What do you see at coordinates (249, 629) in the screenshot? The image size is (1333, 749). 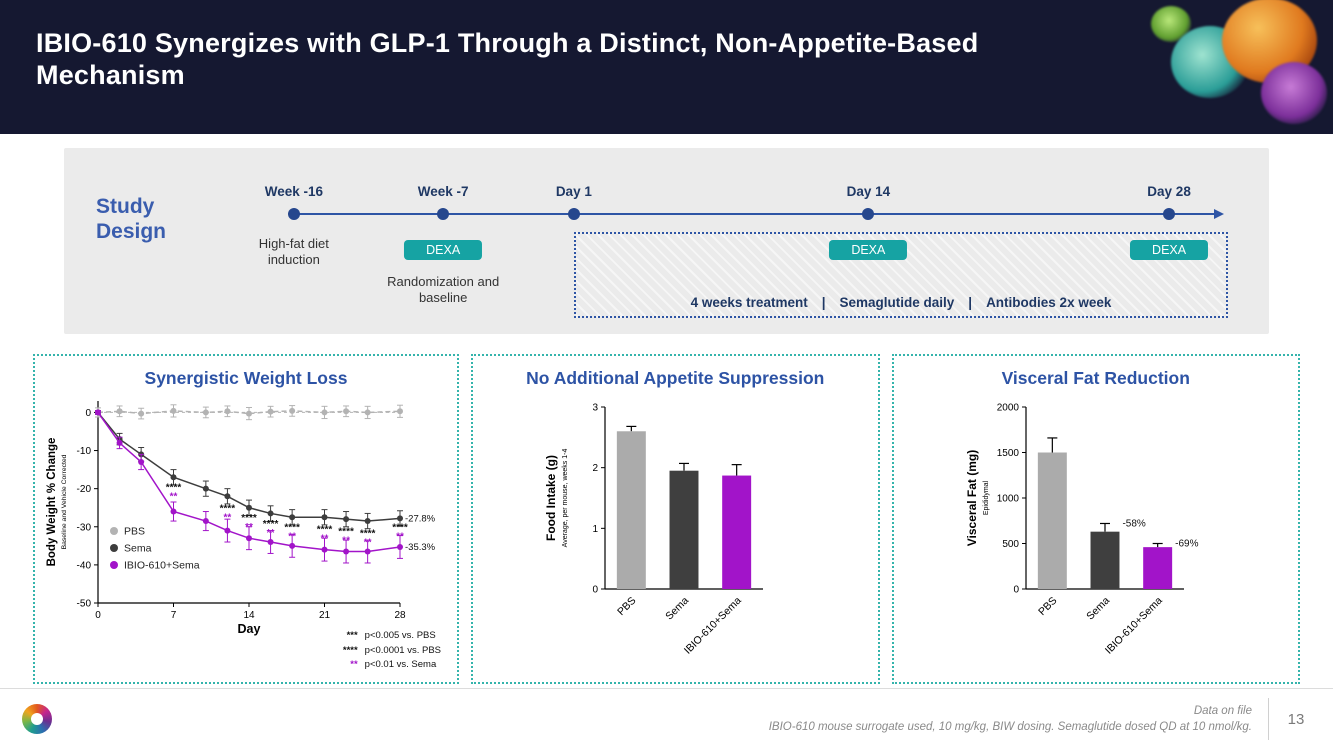 I see `svg-text: Day` at bounding box center [249, 629].